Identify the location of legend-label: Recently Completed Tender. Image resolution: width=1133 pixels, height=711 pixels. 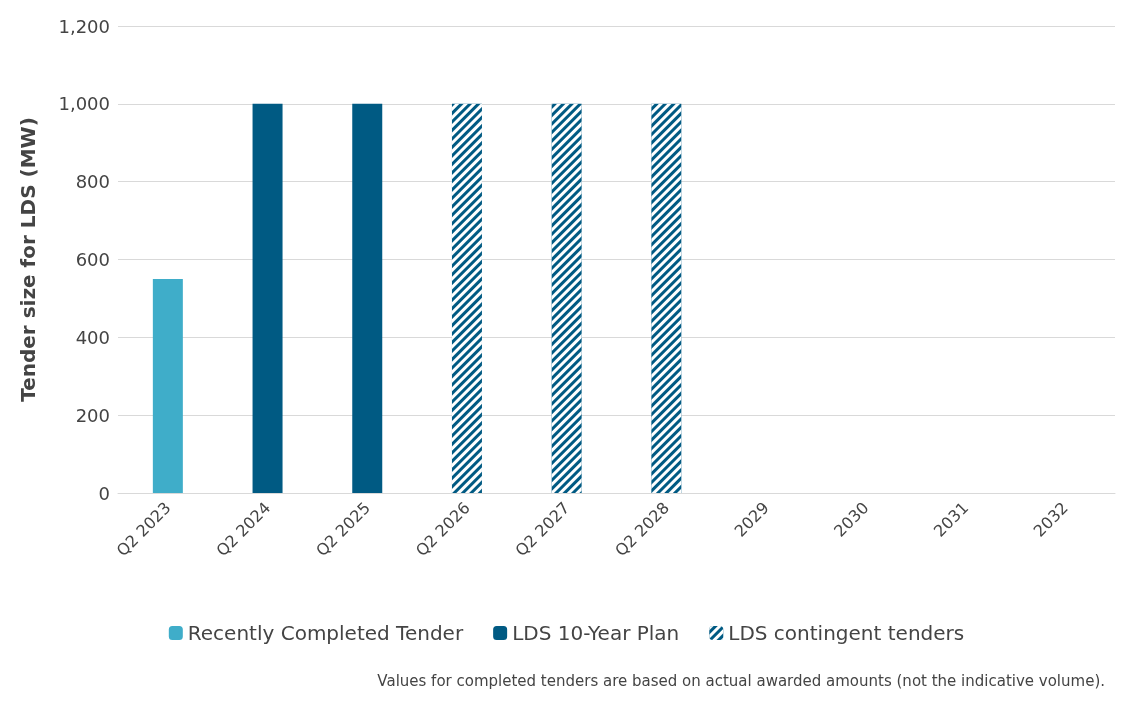
(325, 633).